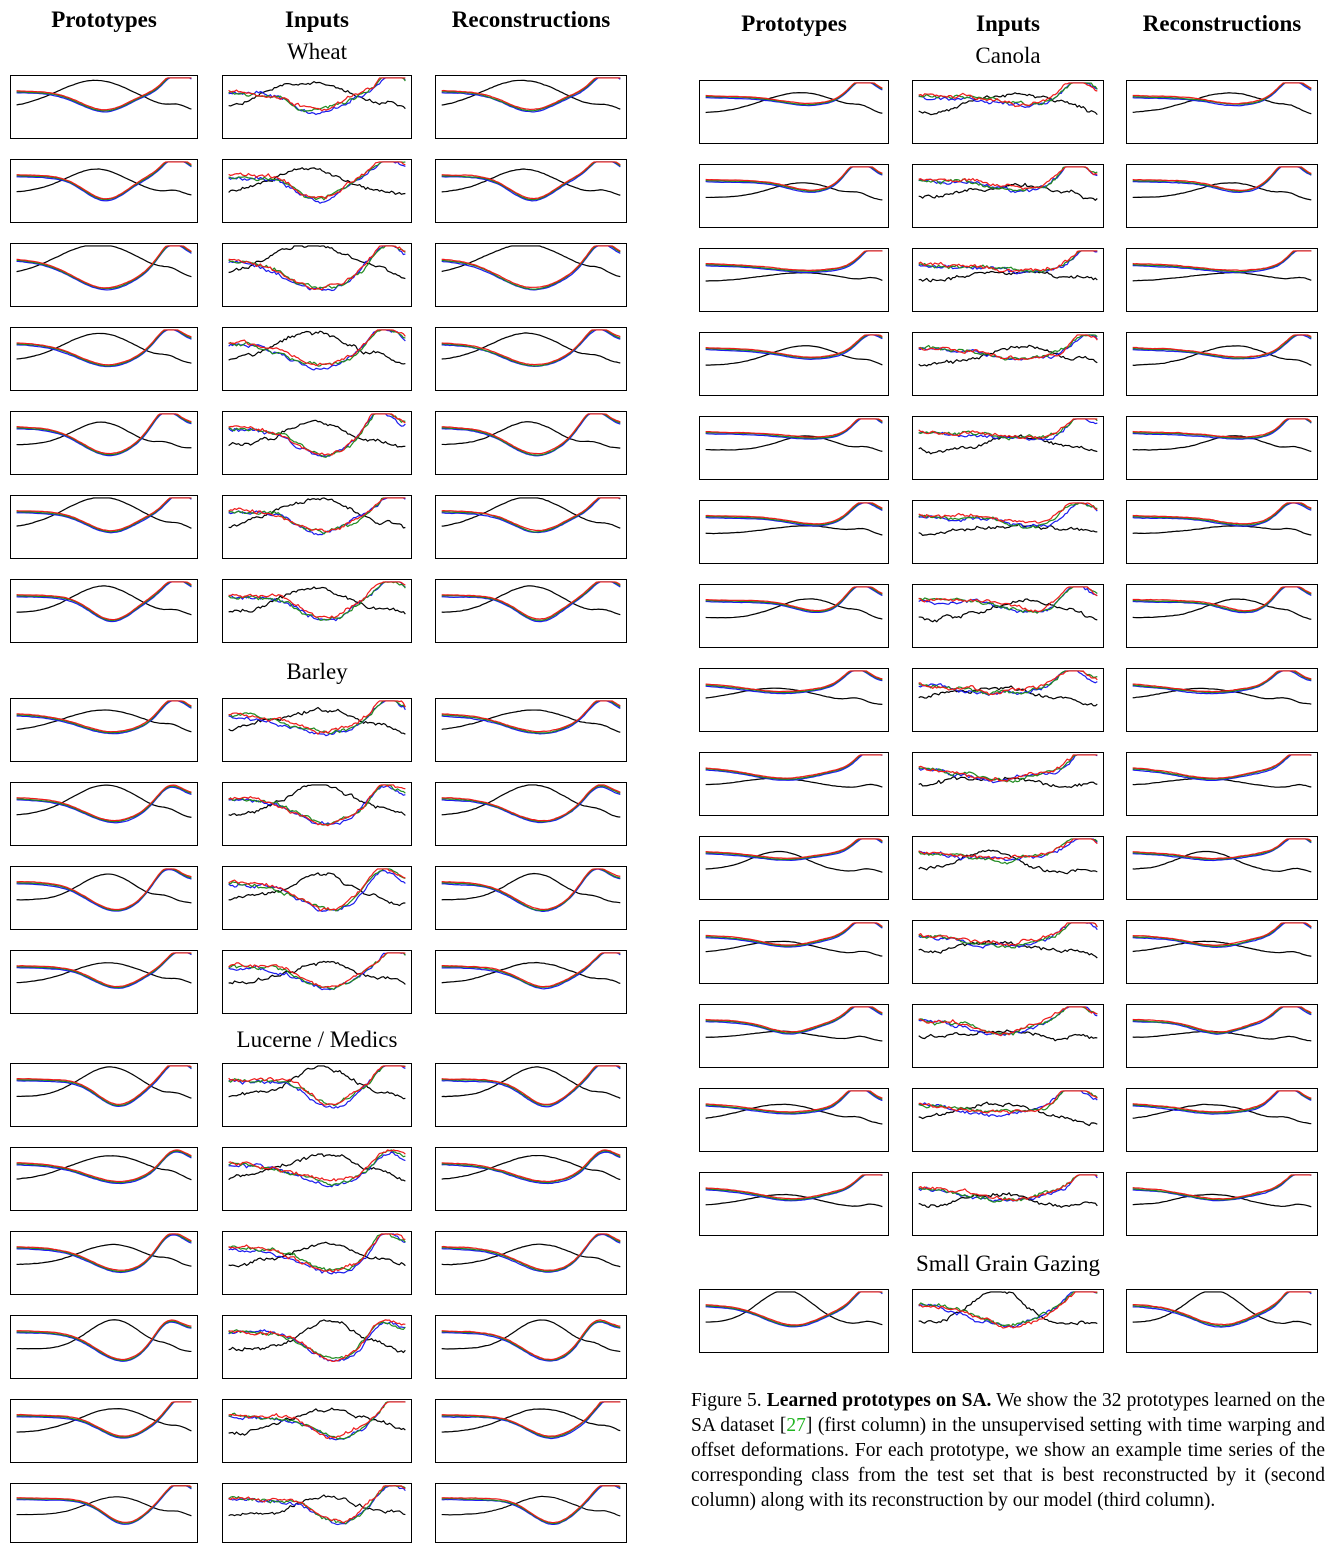 This screenshot has height=1547, width=1325. I want to click on caption-title: Learned prototypes on SA., so click(879, 1400).